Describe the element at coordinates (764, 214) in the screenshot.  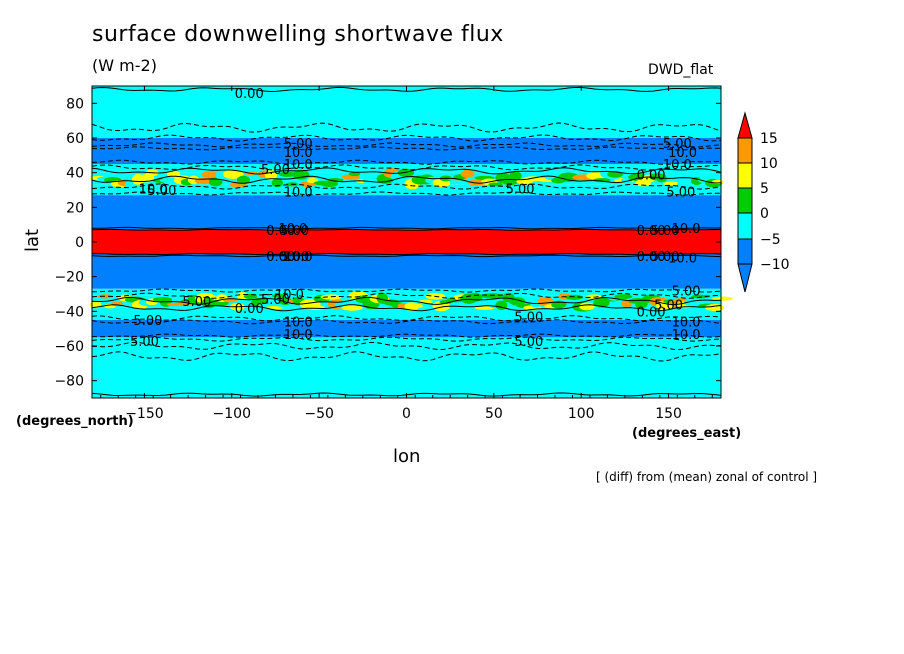
I see `colorbar-label: 0` at that location.